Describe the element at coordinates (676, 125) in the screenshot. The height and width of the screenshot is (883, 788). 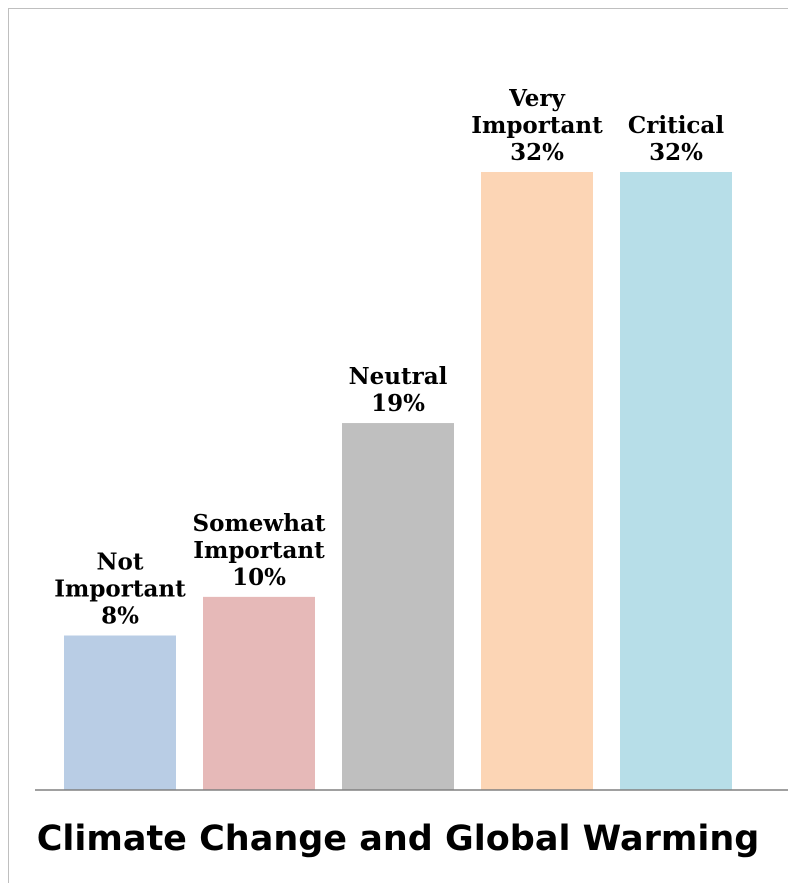
I see `bar-label-line: Critical` at that location.